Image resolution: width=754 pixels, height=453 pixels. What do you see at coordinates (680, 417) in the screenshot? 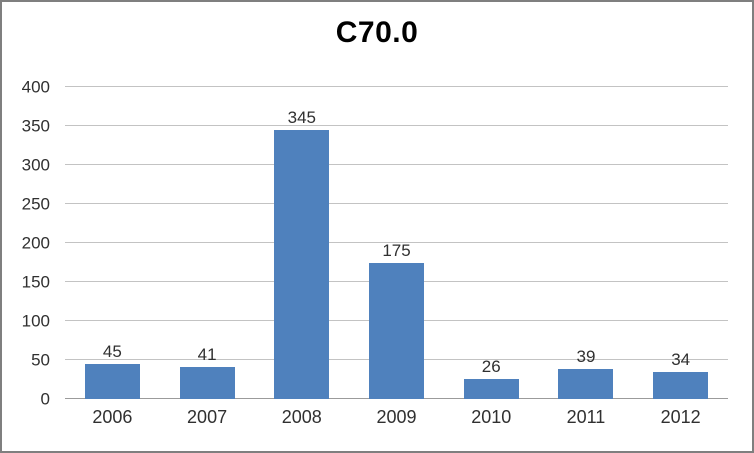
I see `x-tick-label-2012: 2012` at bounding box center [680, 417].